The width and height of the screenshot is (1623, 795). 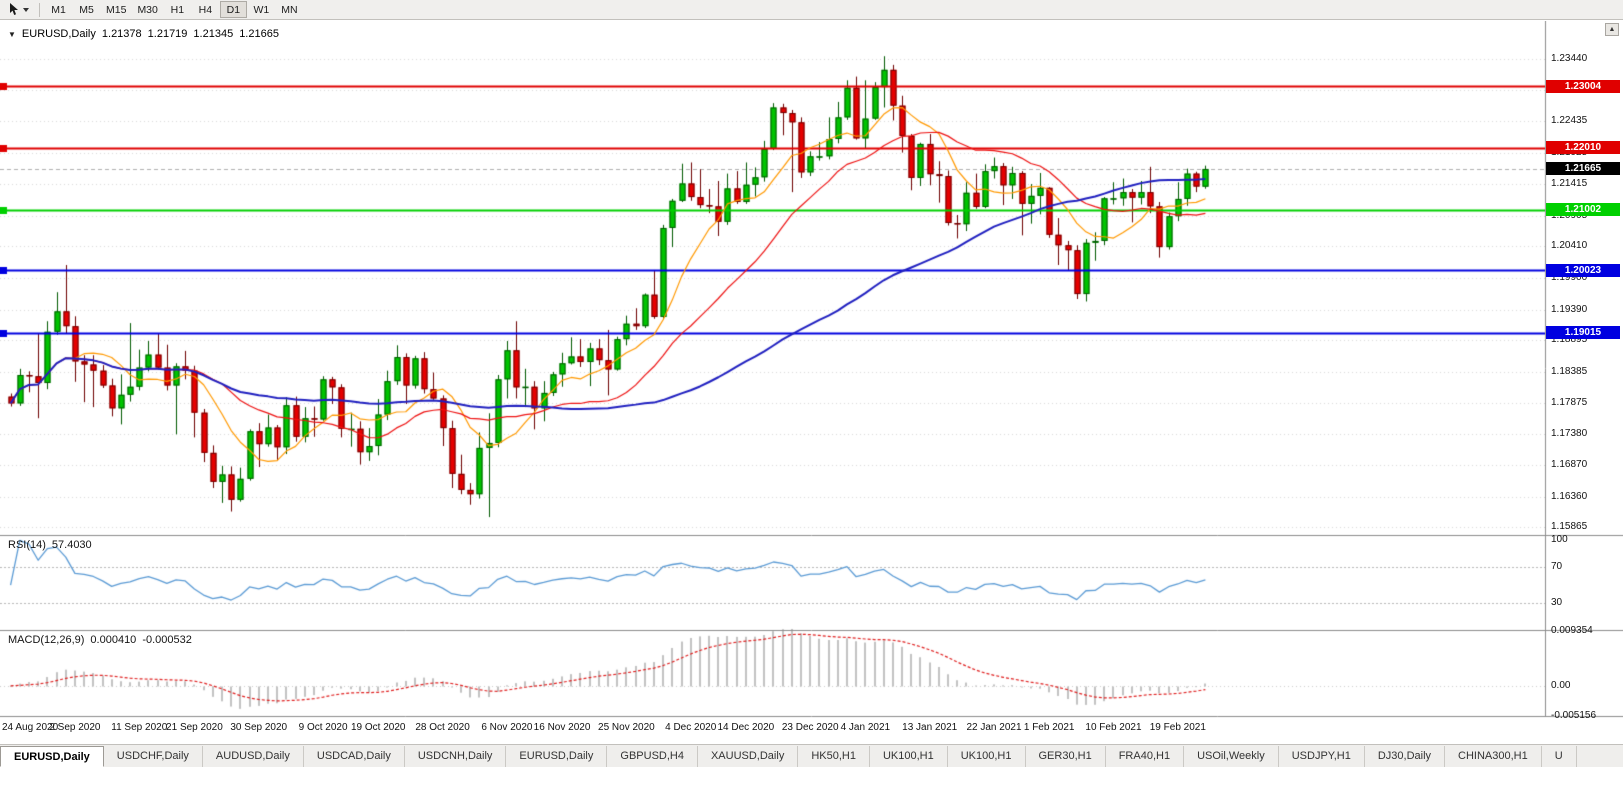 What do you see at coordinates (30, 727) in the screenshot?
I see `date-axis-label: 24 Aug 2020` at bounding box center [30, 727].